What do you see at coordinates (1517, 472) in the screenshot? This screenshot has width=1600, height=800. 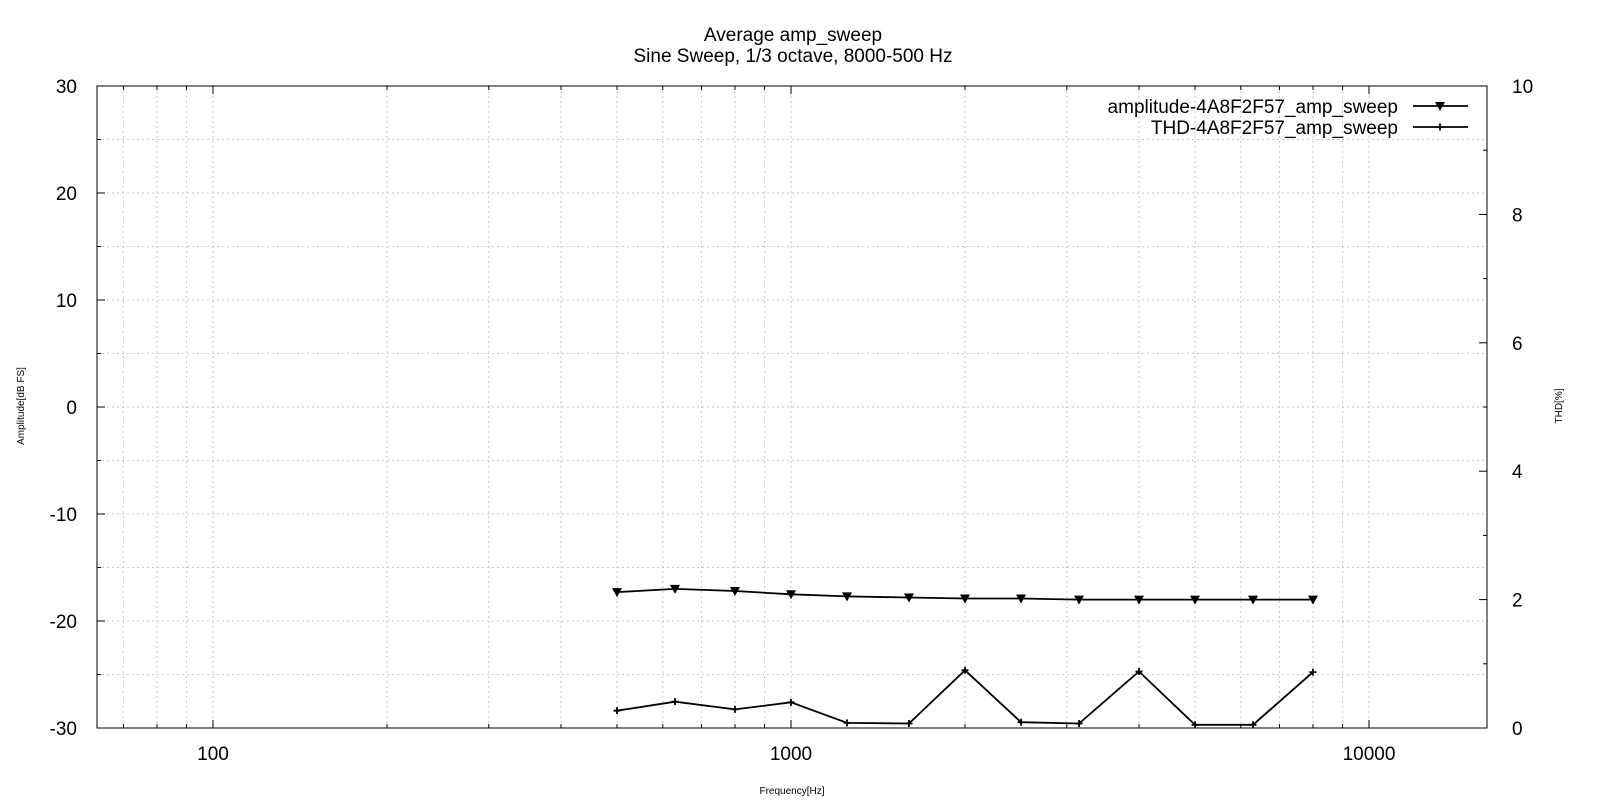 I see `y2-tick-label: 4` at bounding box center [1517, 472].